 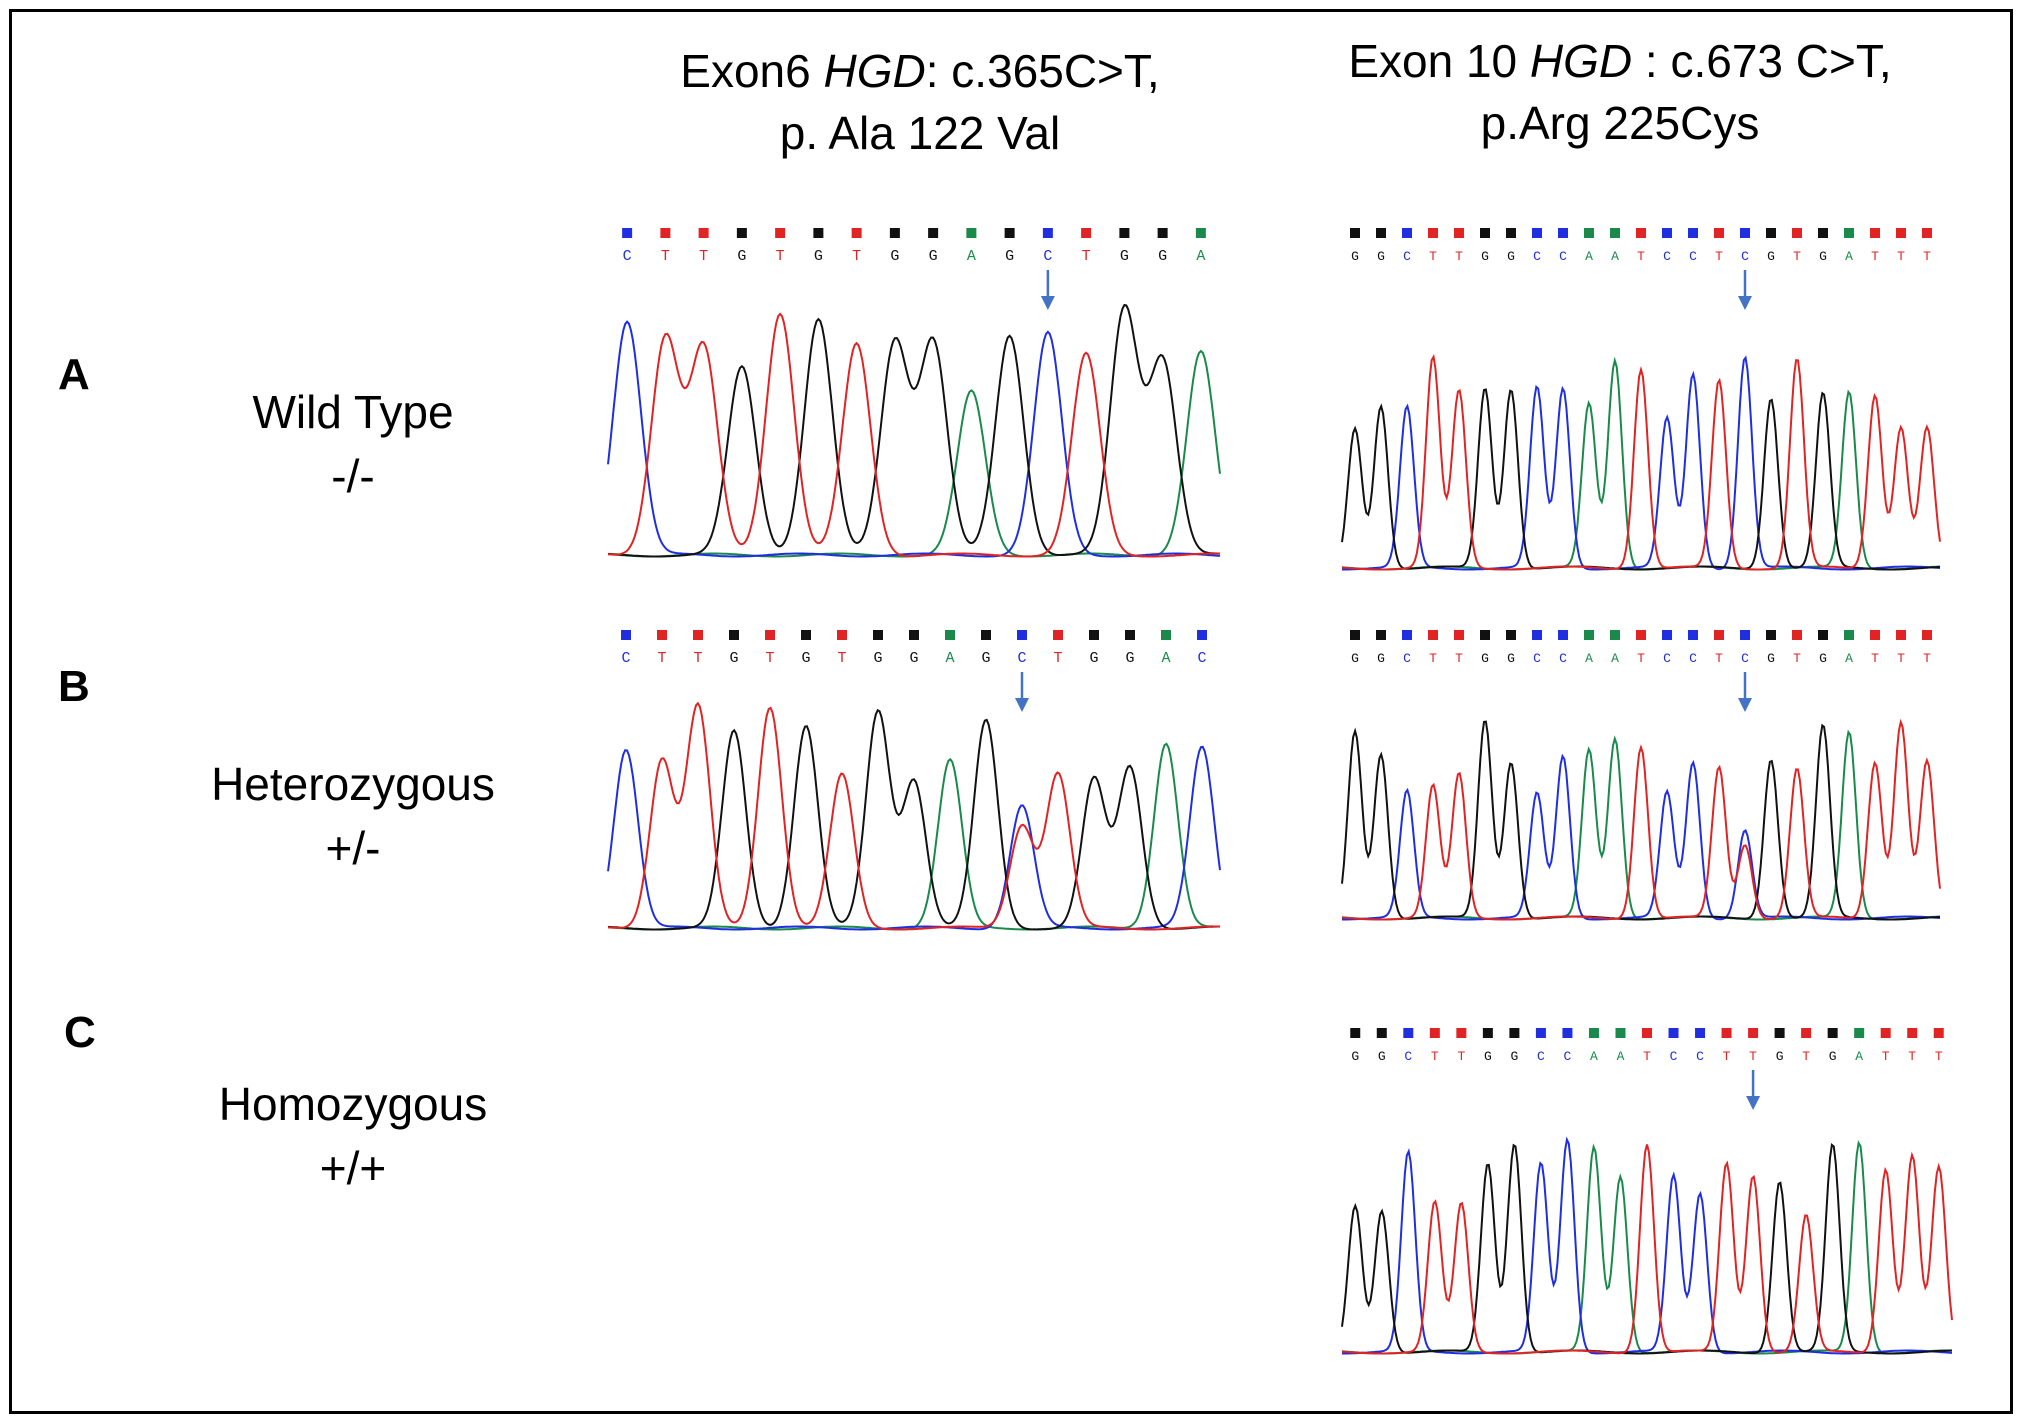 I want to click on row-letter-b: B, so click(x=74, y=686).